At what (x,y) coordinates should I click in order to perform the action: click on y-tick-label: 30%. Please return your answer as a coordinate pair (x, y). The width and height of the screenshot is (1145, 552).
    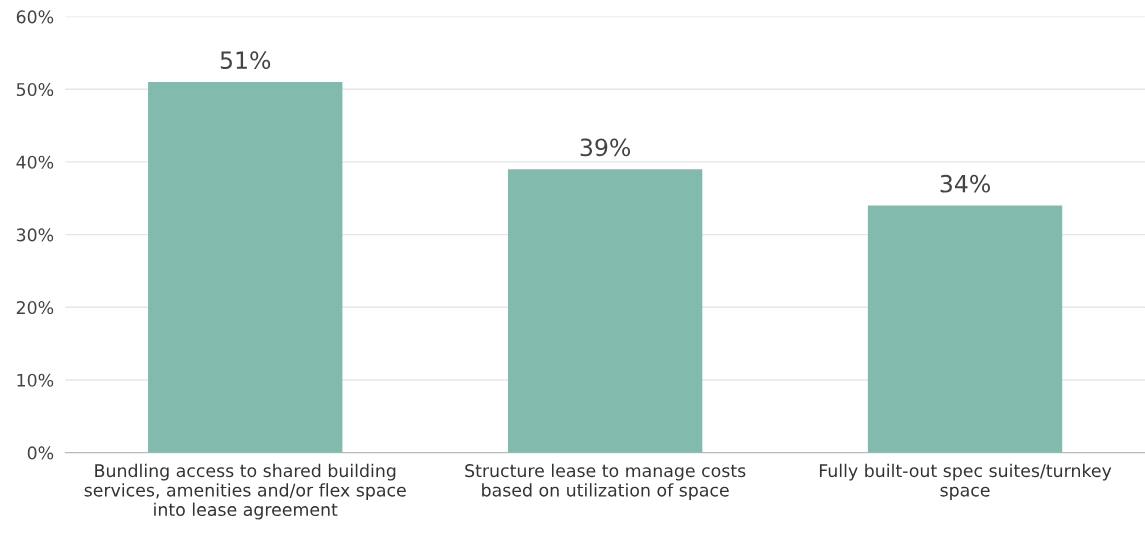
    Looking at the image, I should click on (35, 235).